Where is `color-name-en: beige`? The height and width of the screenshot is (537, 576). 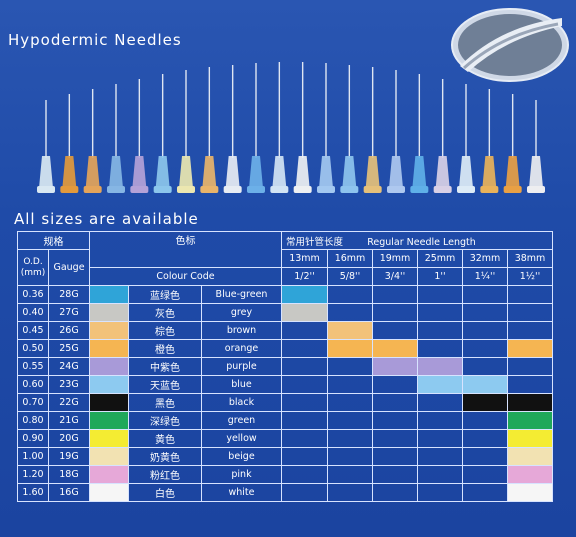
color-name-en: beige is located at coordinates (241, 456).